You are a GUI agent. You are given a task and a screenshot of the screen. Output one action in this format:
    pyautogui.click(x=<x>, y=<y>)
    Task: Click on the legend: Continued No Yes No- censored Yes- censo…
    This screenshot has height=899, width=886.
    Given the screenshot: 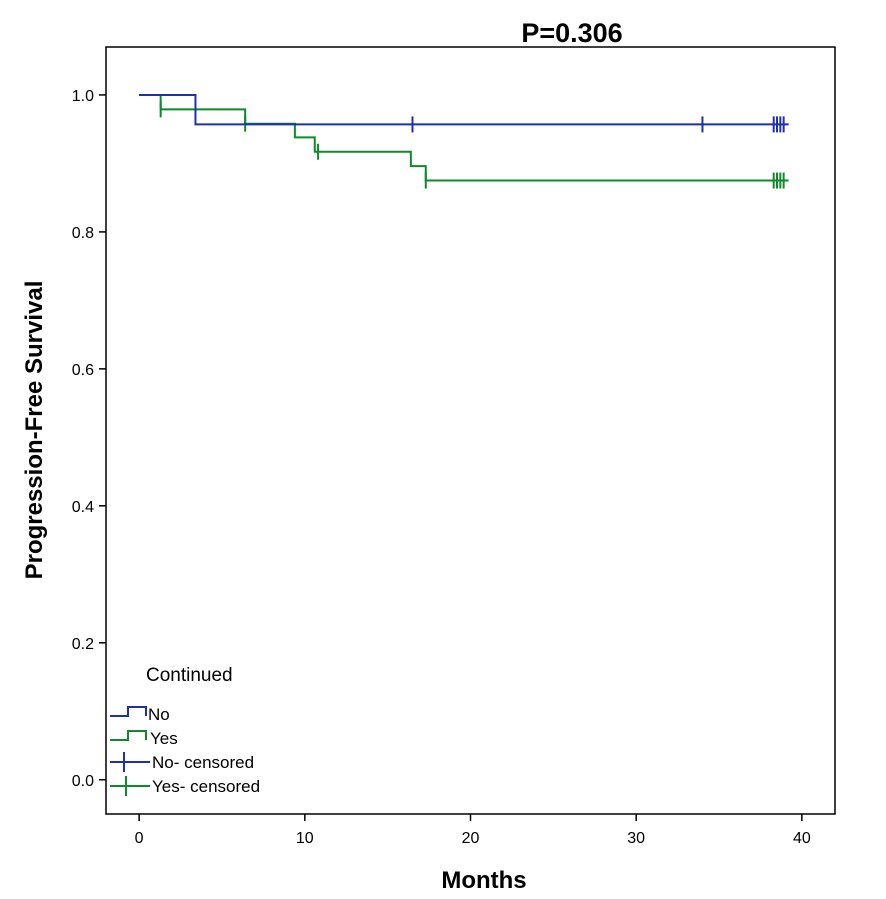 What is the action you would take?
    pyautogui.click(x=185, y=730)
    